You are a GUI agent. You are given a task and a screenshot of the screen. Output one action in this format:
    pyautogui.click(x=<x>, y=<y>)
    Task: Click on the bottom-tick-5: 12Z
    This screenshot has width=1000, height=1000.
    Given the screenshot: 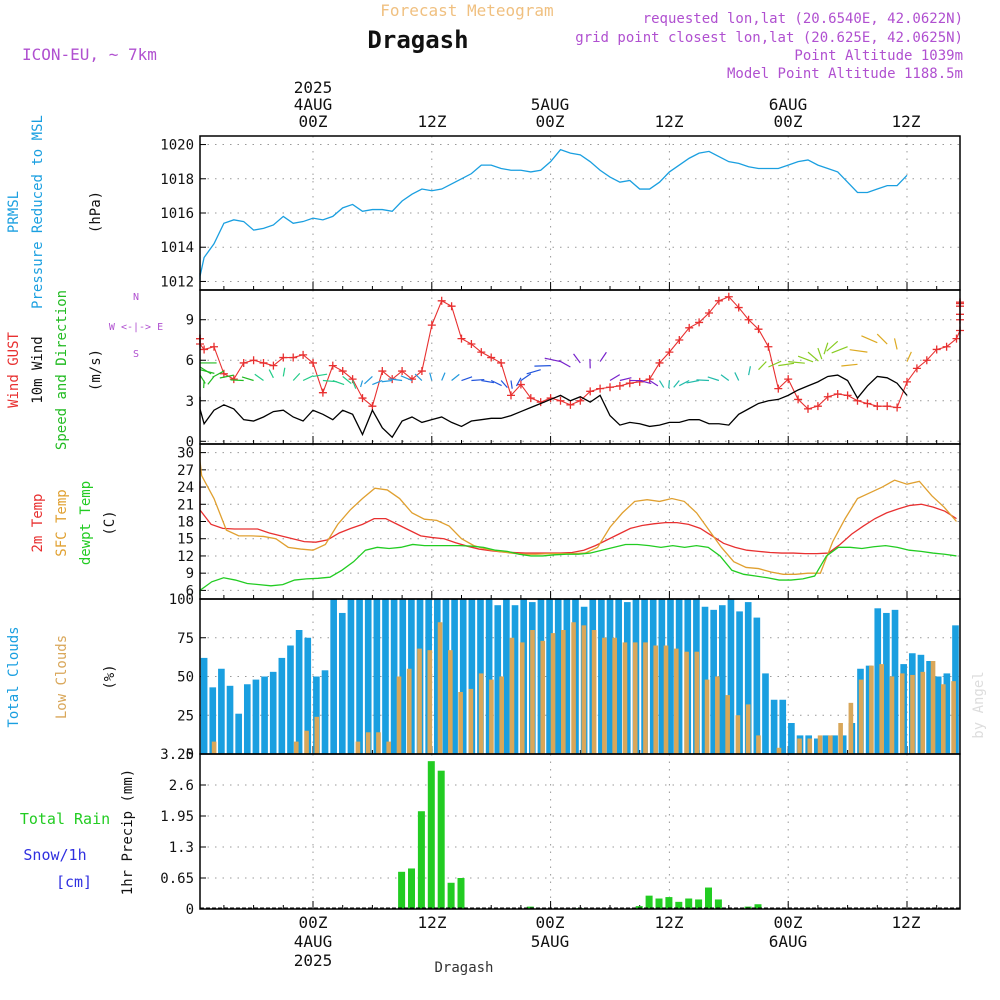 What is the action you would take?
    pyautogui.click(x=906, y=922)
    